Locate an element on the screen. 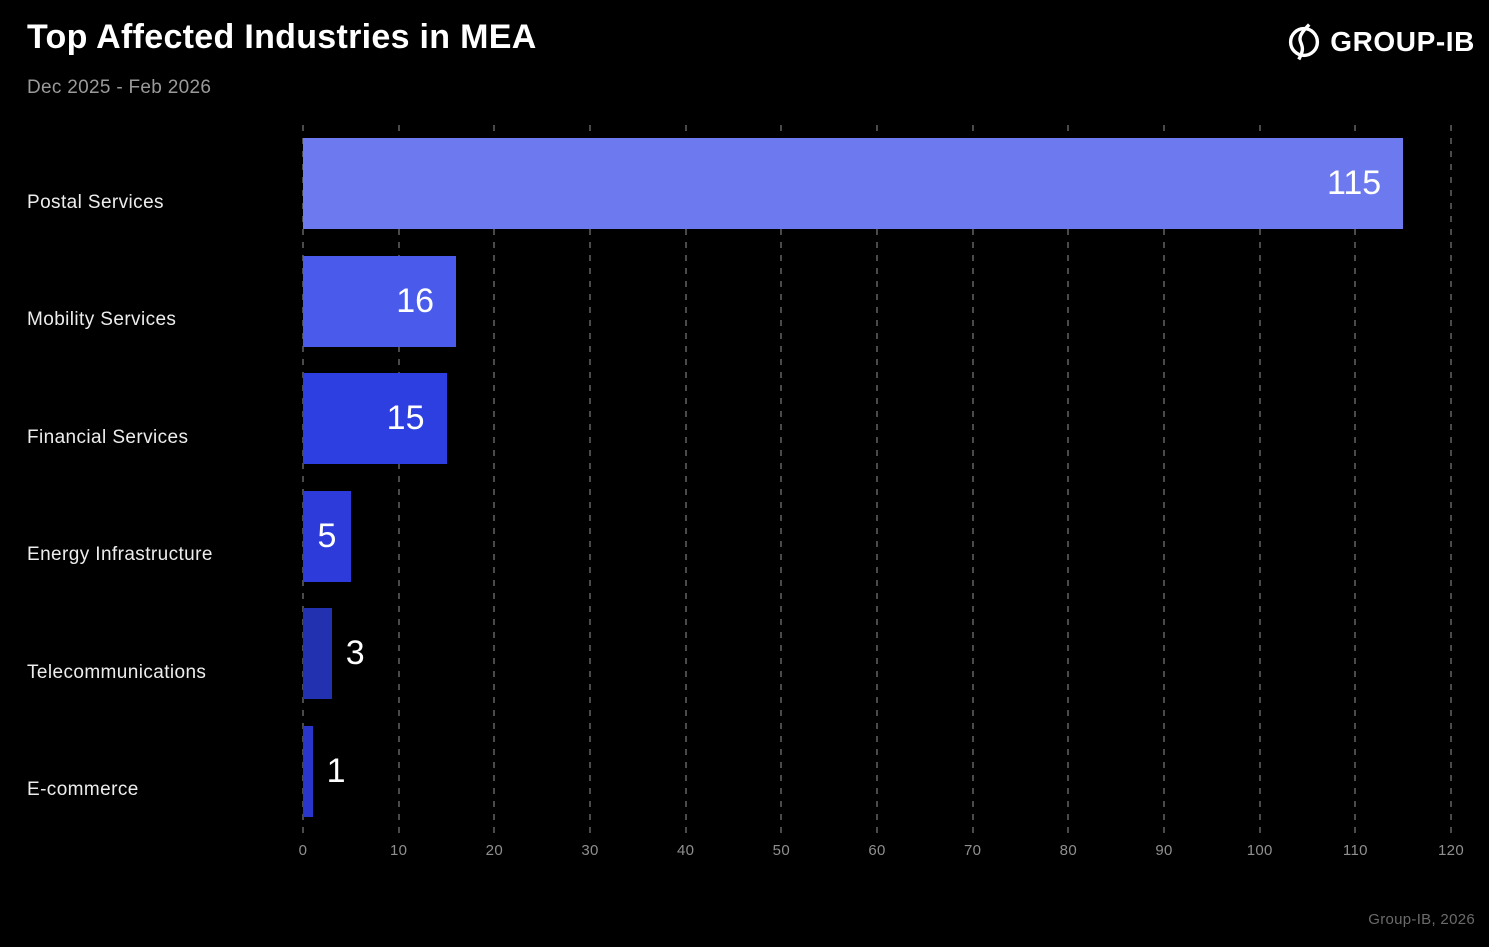 This screenshot has height=947, width=1489. x-tick-label: 90 is located at coordinates (1164, 850).